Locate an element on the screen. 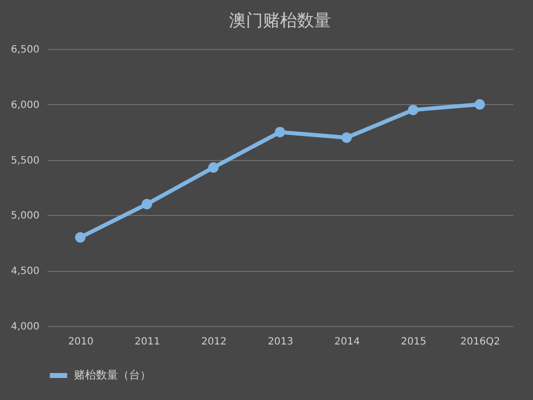 The width and height of the screenshot is (533, 400). x-tick-label: 2010 is located at coordinates (81, 342).